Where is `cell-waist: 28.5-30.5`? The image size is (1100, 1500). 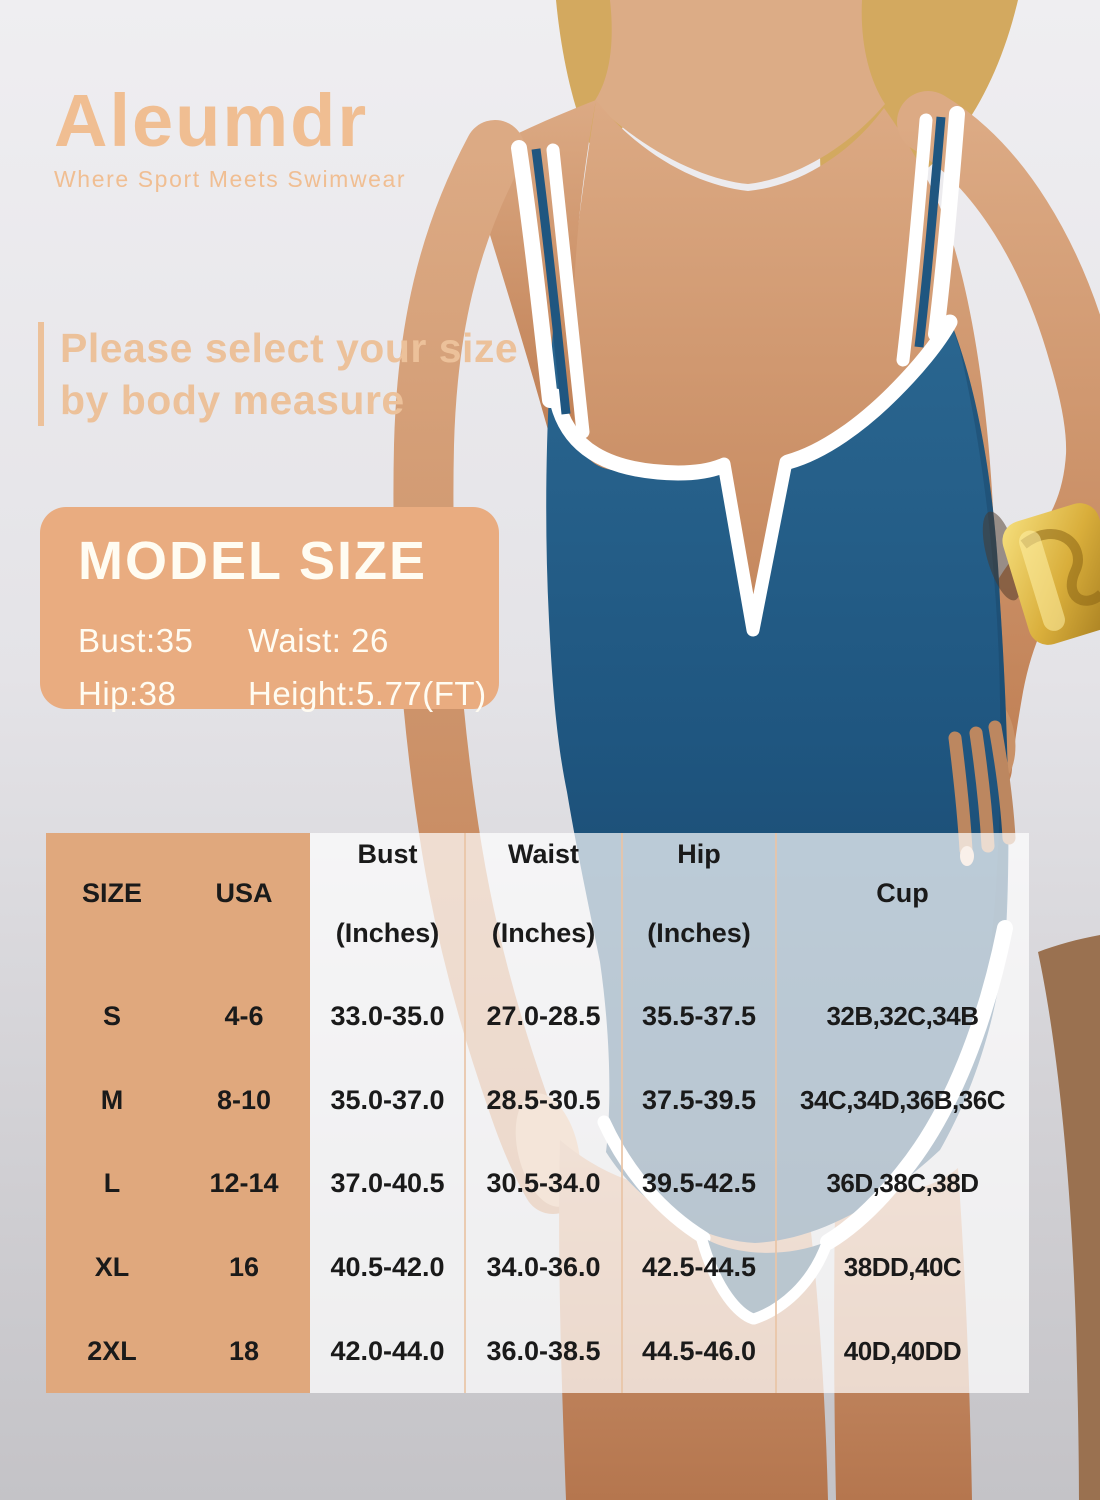 cell-waist: 28.5-30.5 is located at coordinates (543, 1099).